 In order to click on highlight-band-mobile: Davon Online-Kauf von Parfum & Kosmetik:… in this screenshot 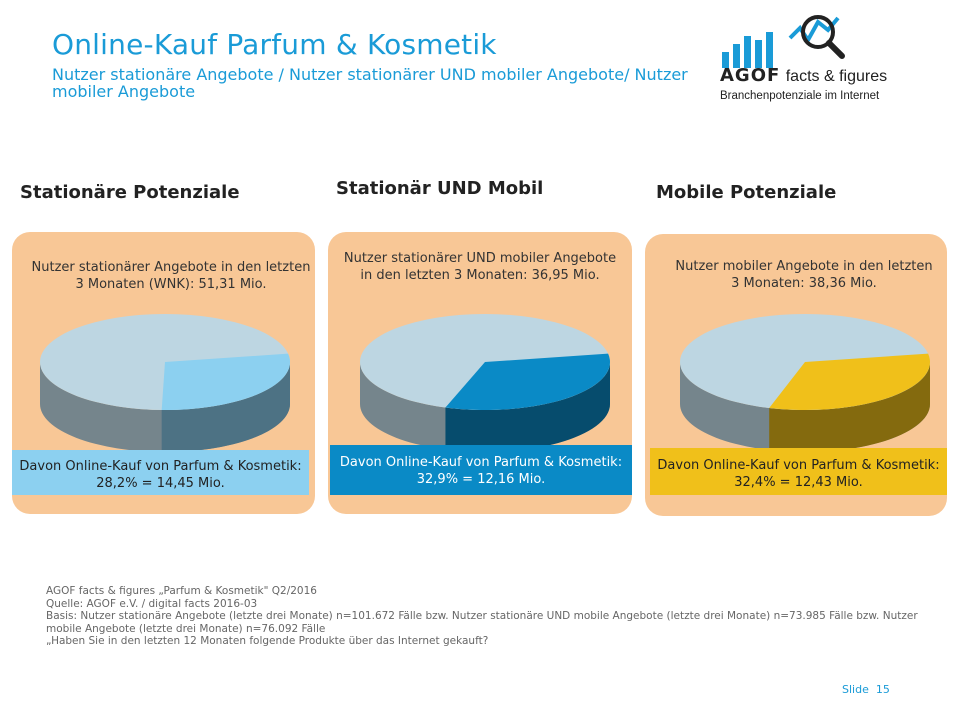, I will do `click(798, 471)`.